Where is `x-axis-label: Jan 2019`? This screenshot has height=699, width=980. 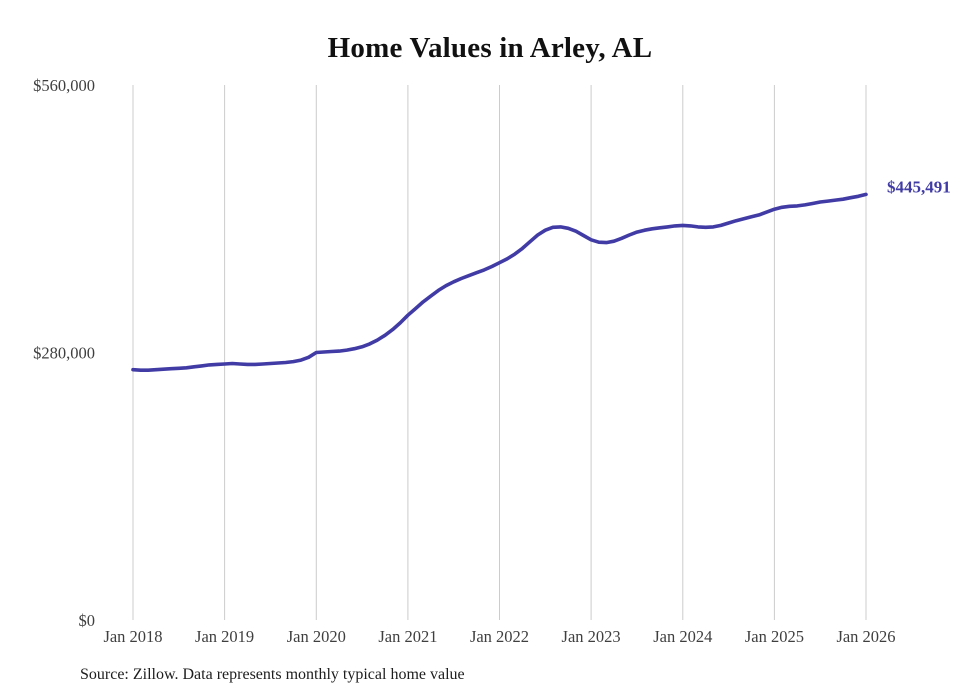 x-axis-label: Jan 2019 is located at coordinates (224, 636).